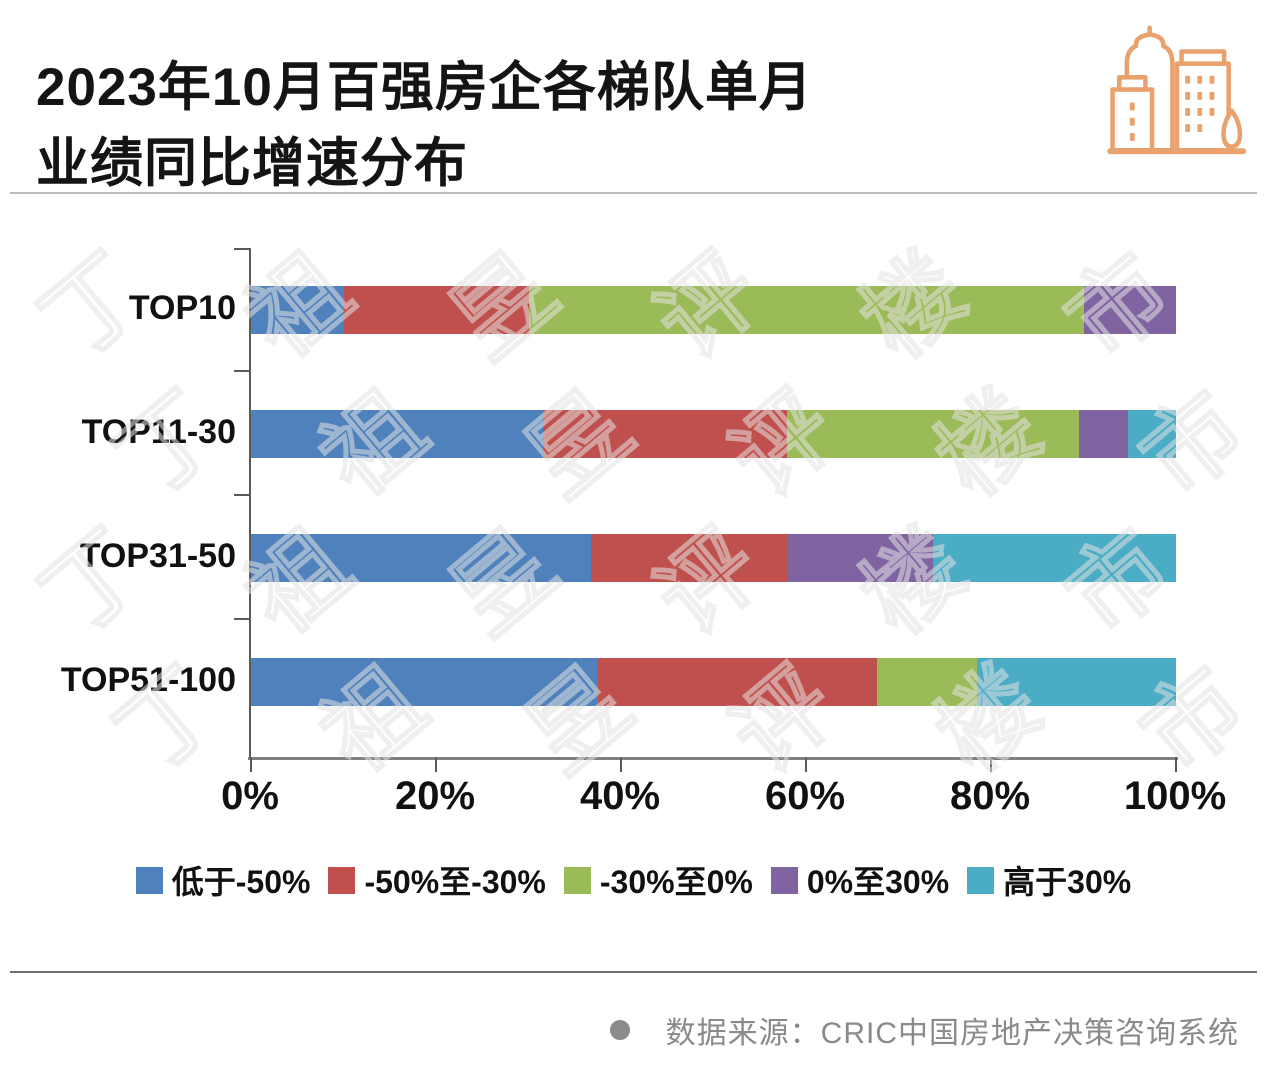 This screenshot has height=1080, width=1267. I want to click on chart-title-line2: 业绩同比增速分布, so click(252, 163).